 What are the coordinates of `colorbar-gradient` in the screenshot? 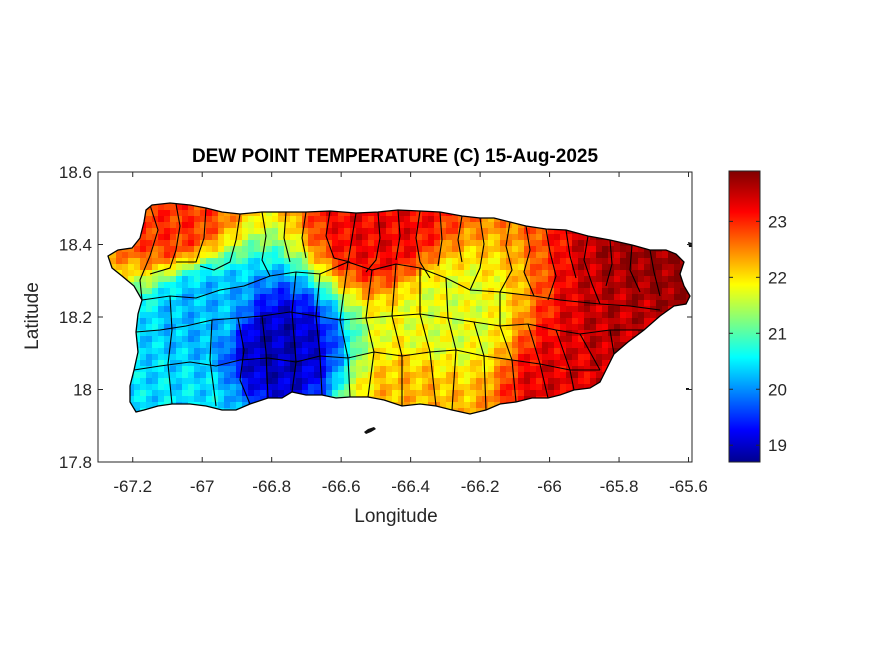 It's located at (744, 316).